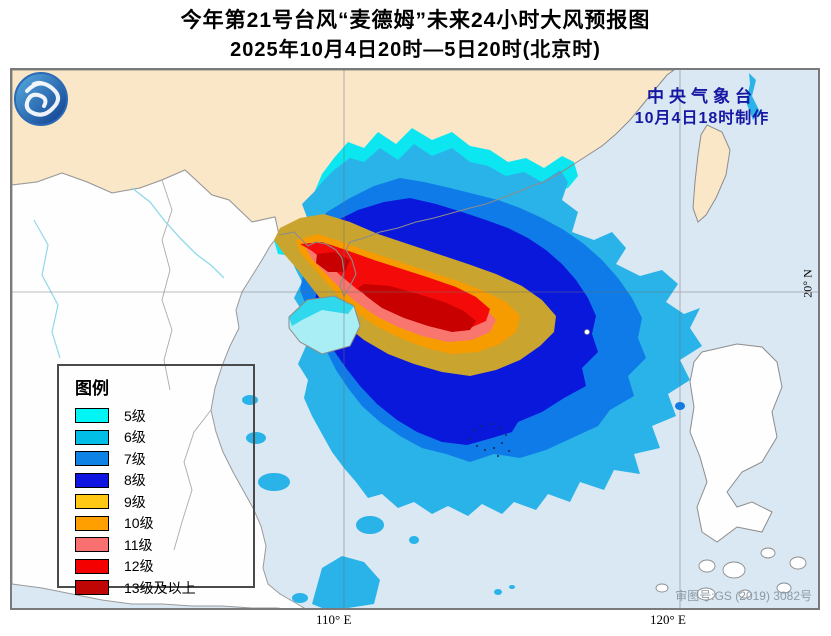 The image size is (831, 636). What do you see at coordinates (415, 50) in the screenshot?
I see `page-subtitle: 2025年10月4日20时—5日20时(北京时)` at bounding box center [415, 50].